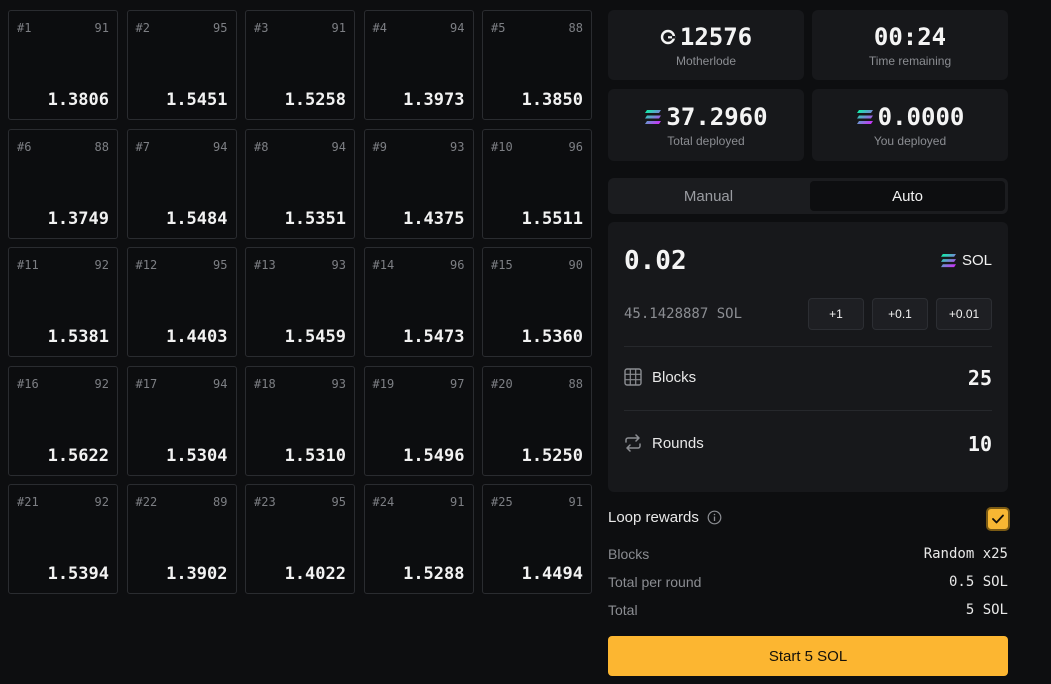 This screenshot has height=684, width=1051. What do you see at coordinates (808, 410) in the screenshot?
I see `divider` at bounding box center [808, 410].